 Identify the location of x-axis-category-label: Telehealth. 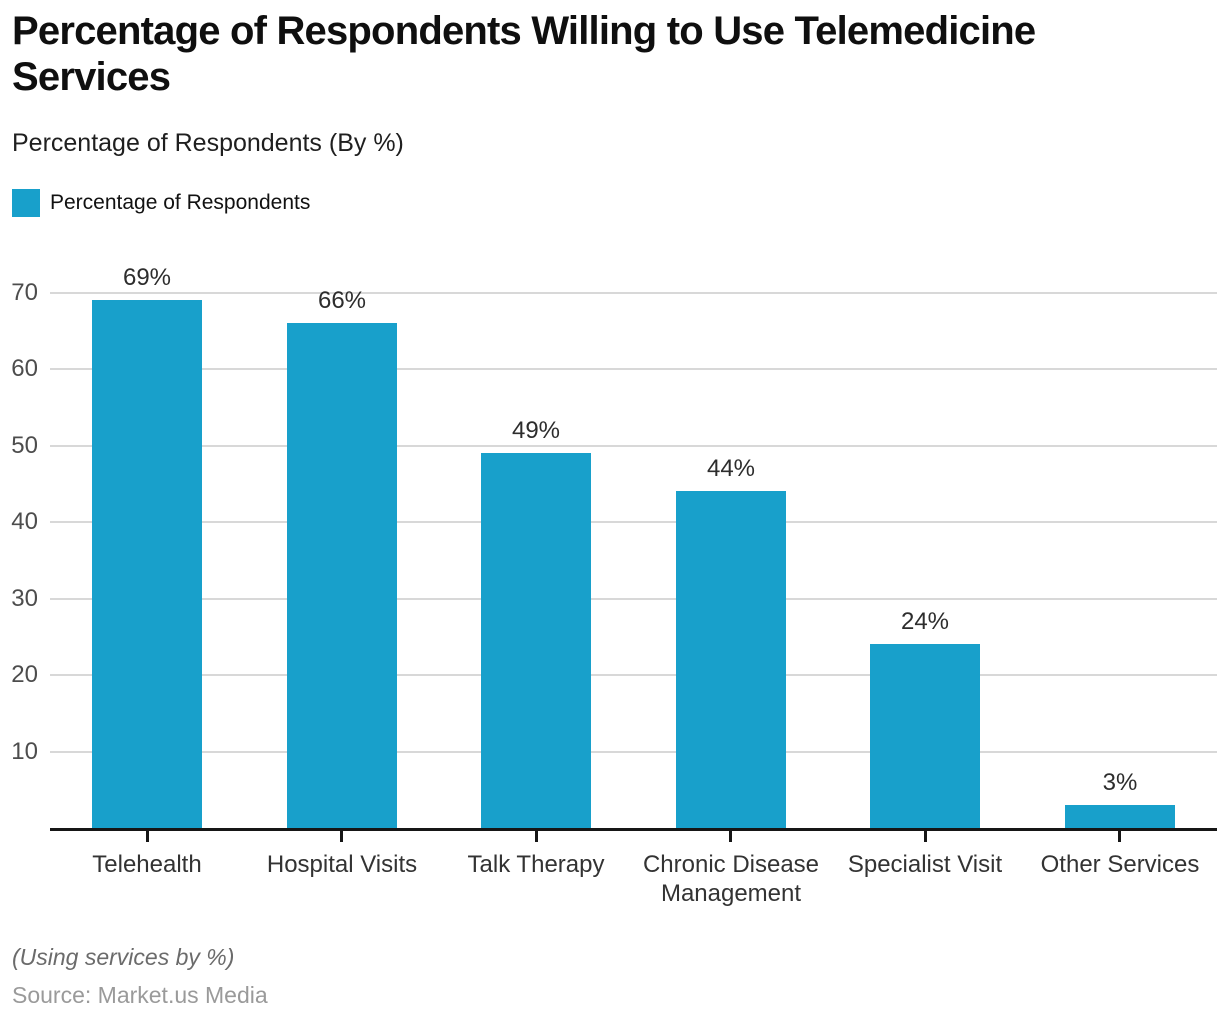
(147, 864).